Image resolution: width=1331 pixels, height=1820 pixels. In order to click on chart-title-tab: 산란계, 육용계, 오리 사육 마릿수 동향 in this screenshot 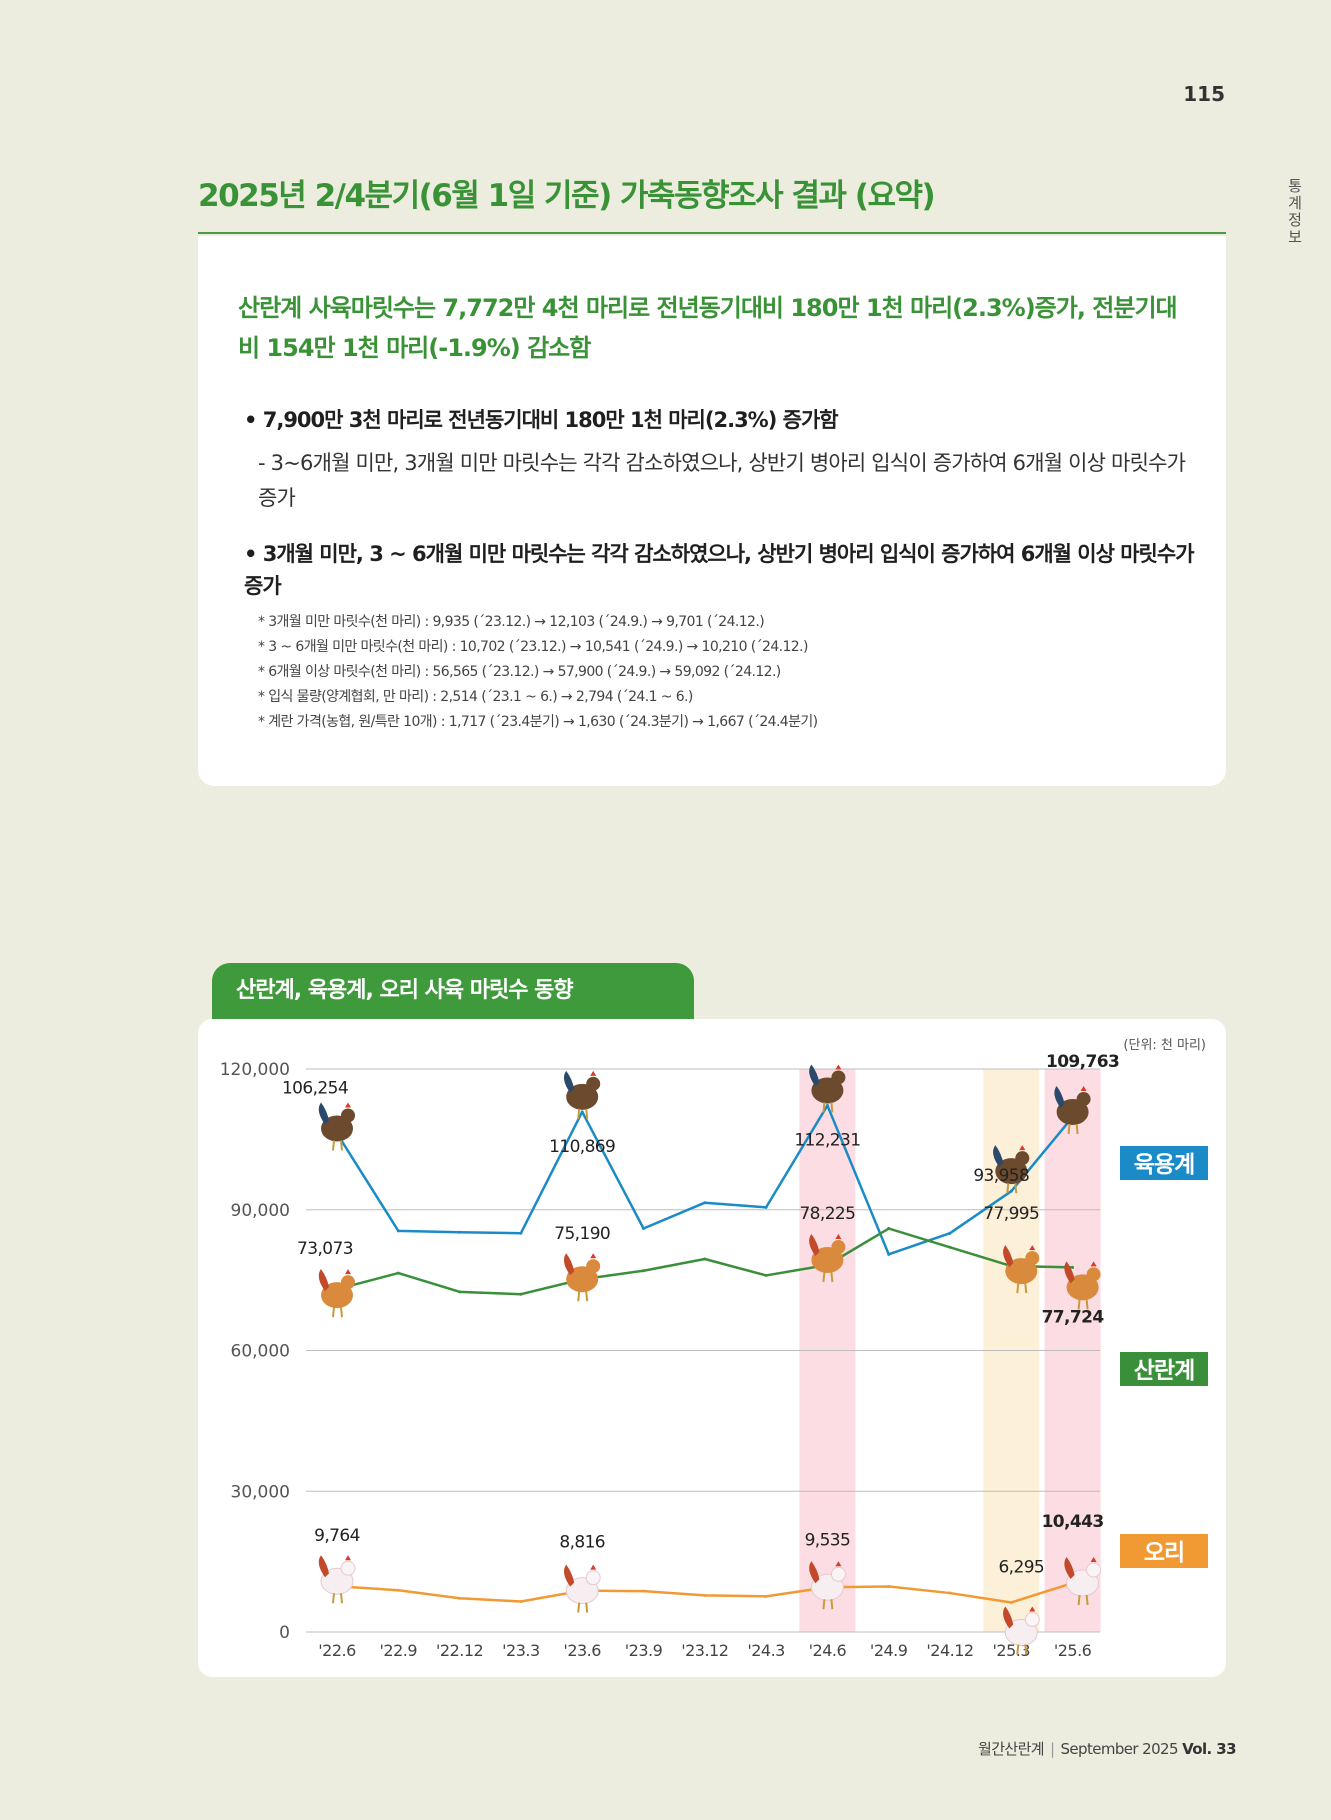, I will do `click(453, 991)`.